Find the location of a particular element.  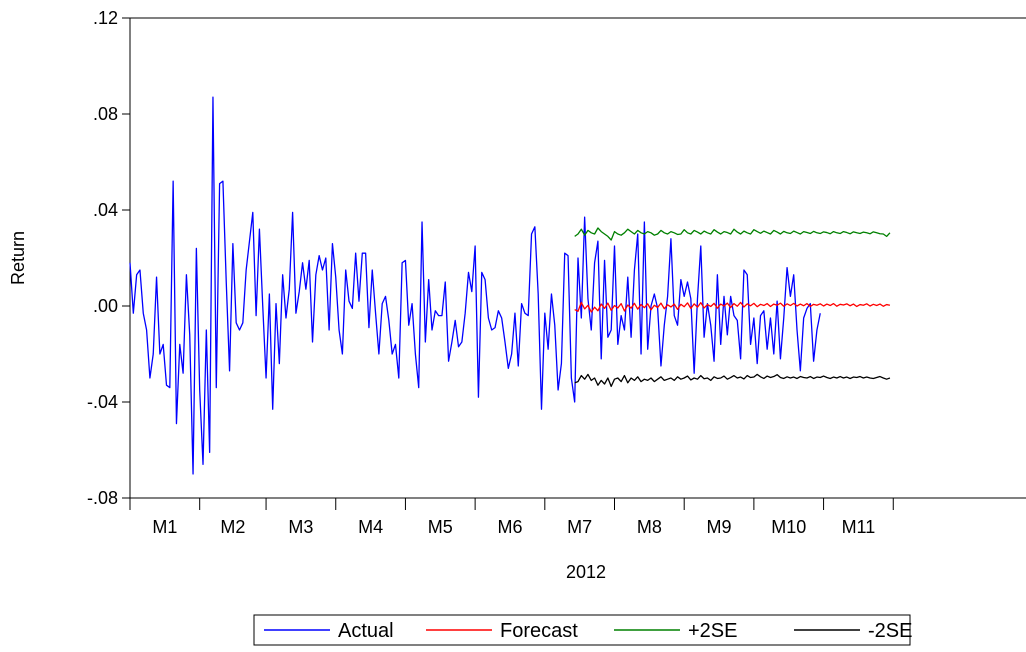

x-tick-label: M7 is located at coordinates (579, 527).